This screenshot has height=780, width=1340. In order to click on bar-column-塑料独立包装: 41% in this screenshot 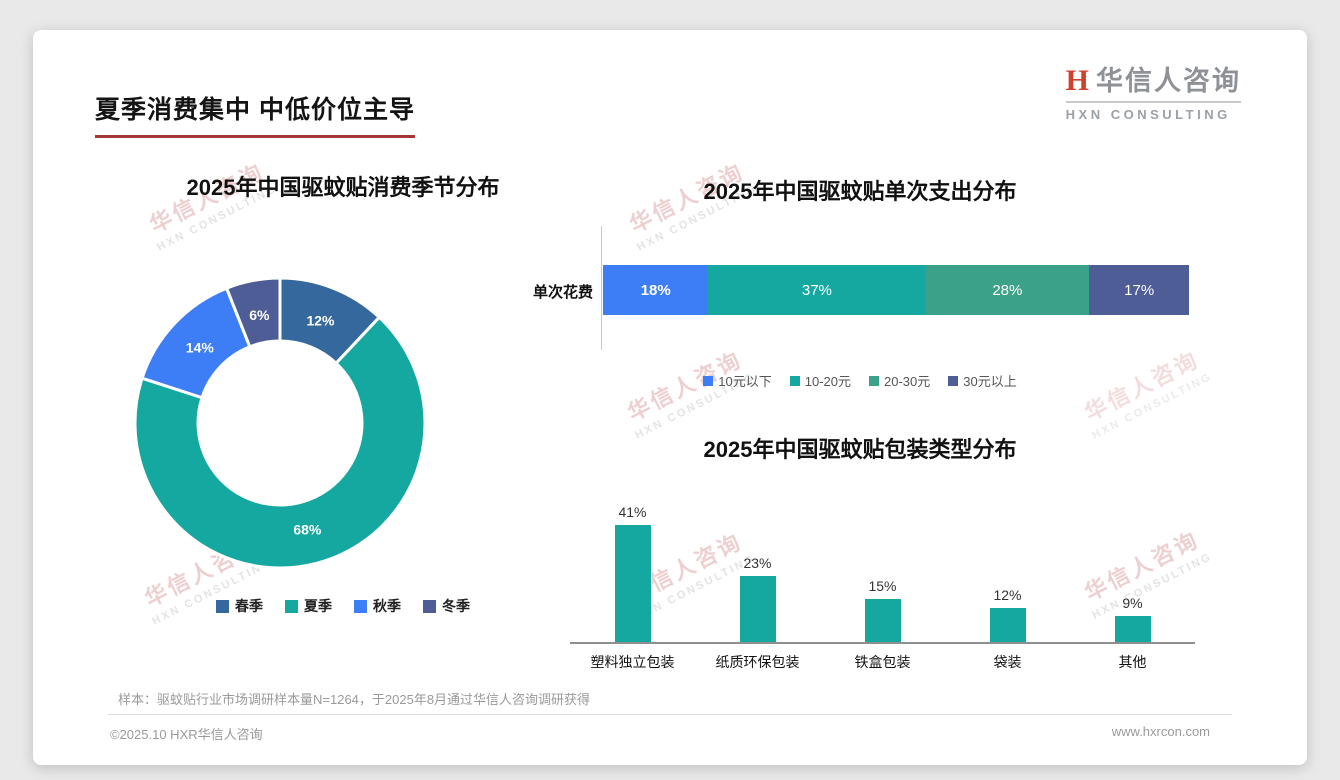, I will do `click(632, 570)`.